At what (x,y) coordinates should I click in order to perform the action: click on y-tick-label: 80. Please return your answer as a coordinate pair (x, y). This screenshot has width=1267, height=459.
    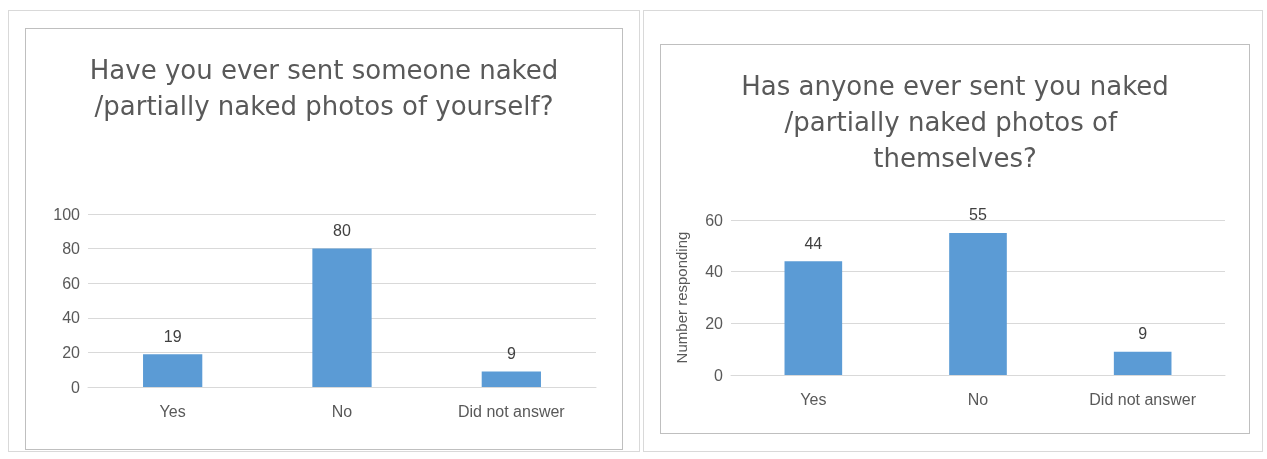
    Looking at the image, I should click on (71, 249).